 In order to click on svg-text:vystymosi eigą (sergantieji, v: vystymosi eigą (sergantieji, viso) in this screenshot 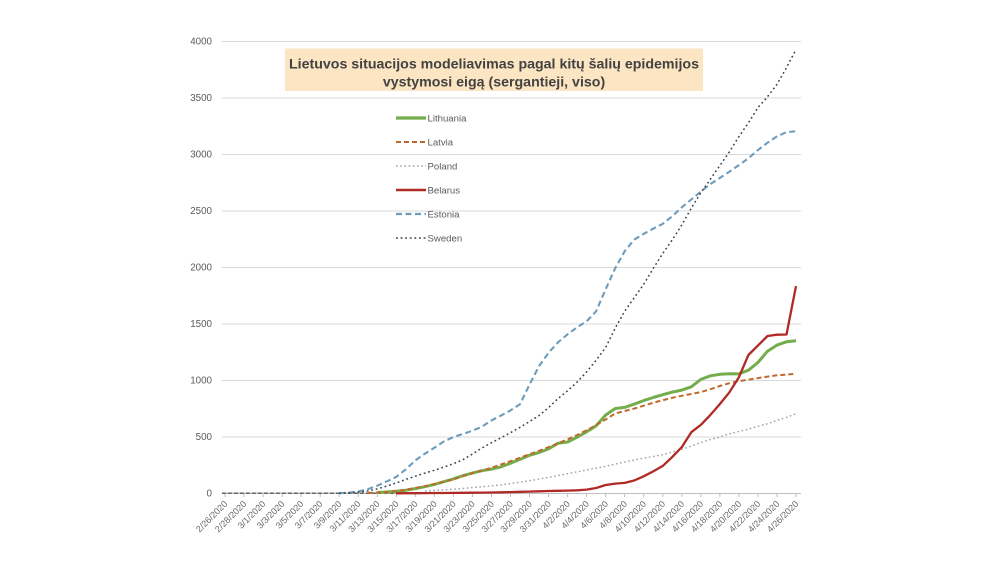, I will do `click(494, 83)`.